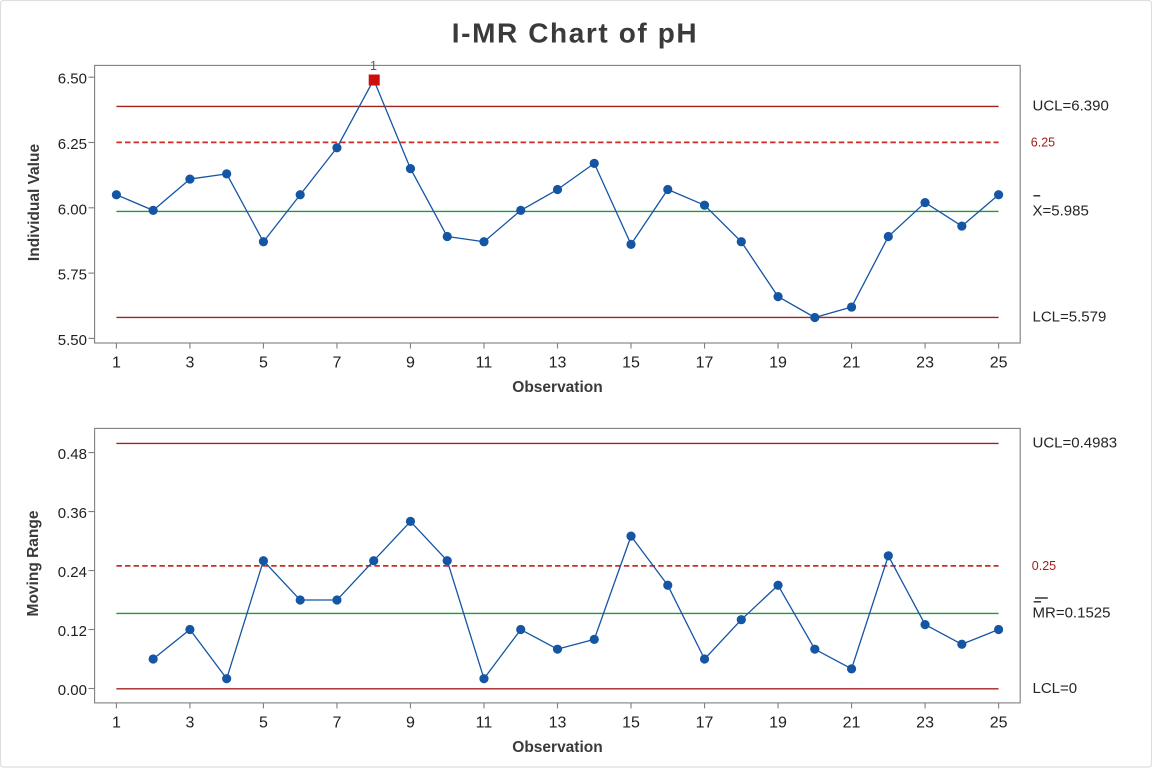 The image size is (1152, 773). I want to click on svg-text: 6.50, so click(72, 79).